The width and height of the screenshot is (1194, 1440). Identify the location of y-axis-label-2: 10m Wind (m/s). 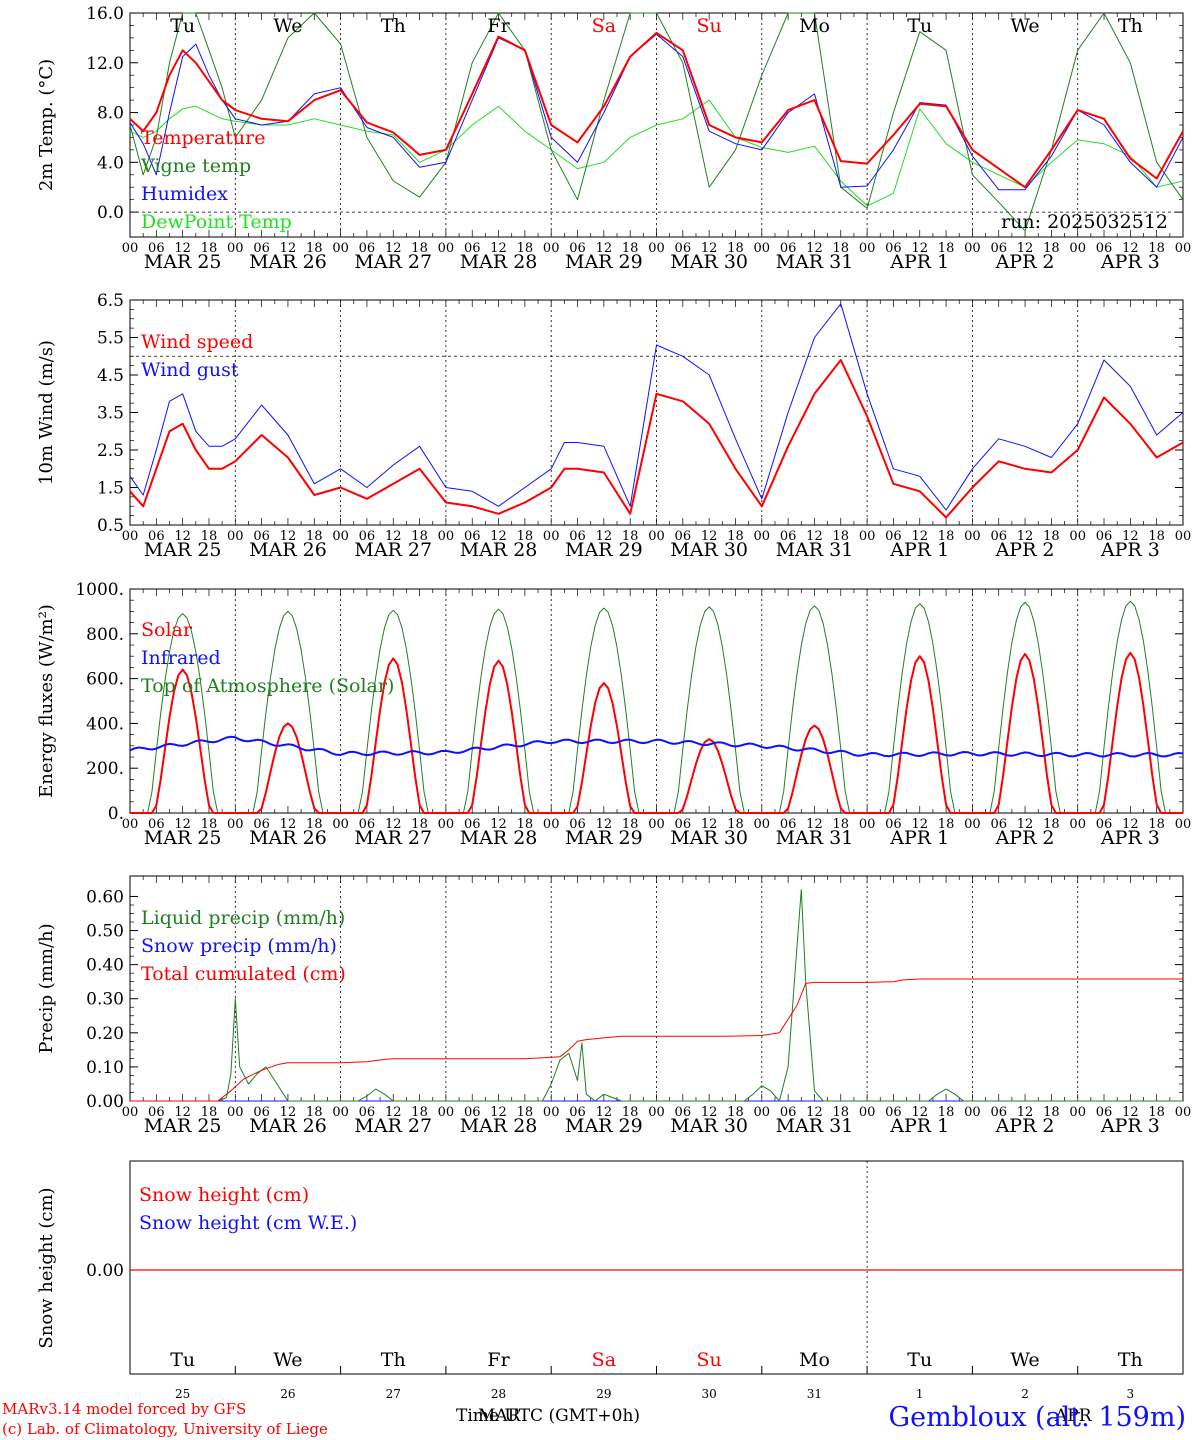
(46, 412).